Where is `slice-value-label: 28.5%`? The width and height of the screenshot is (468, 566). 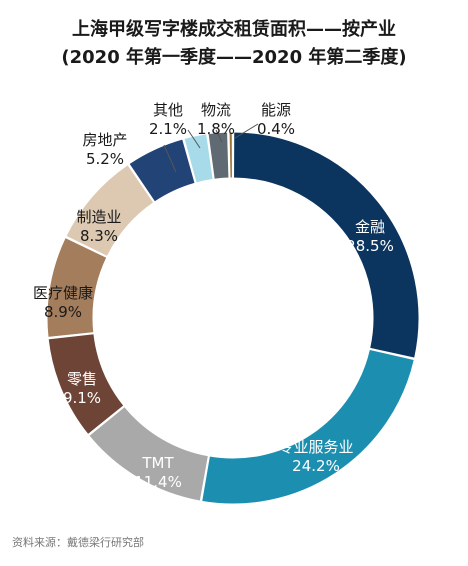 slice-value-label: 28.5% is located at coordinates (370, 246).